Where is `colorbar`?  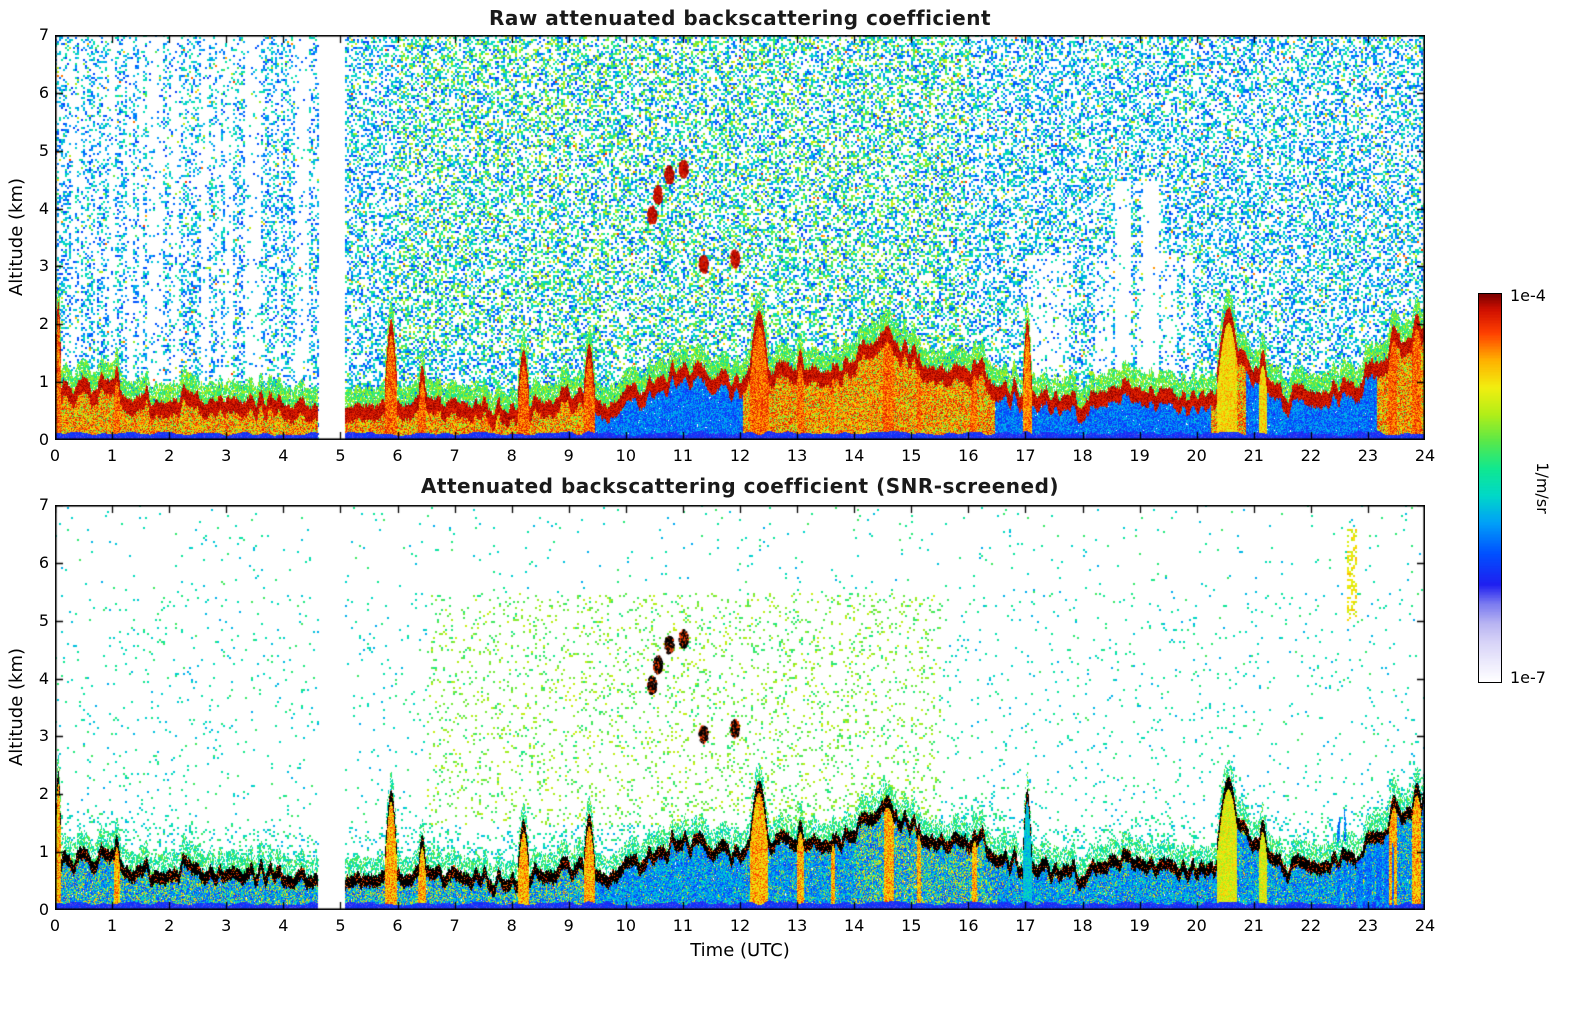 colorbar is located at coordinates (1490, 488).